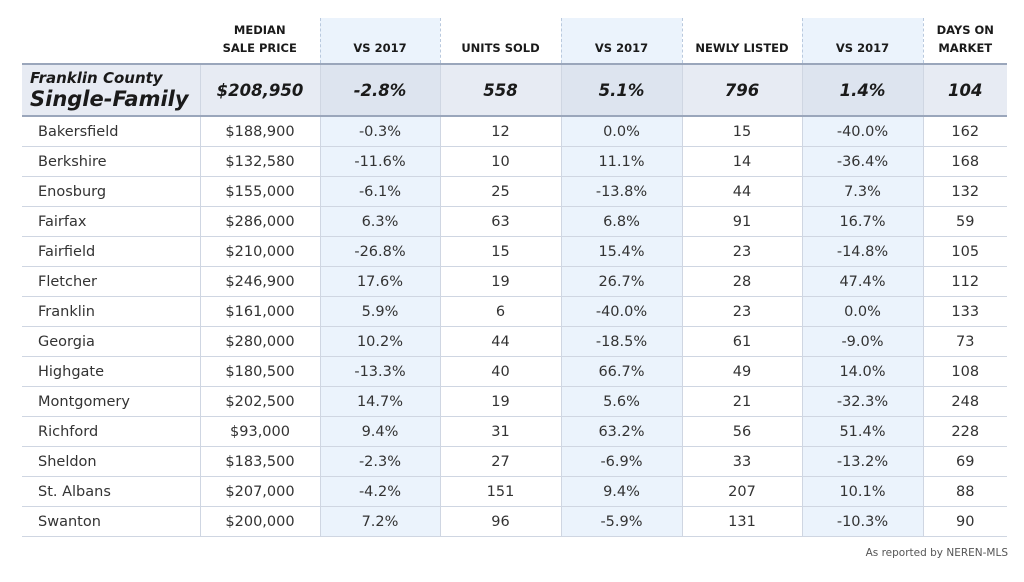 The width and height of the screenshot is (1024, 582). What do you see at coordinates (863, 161) in the screenshot?
I see `listed-vs-2017-cell: -36.4%` at bounding box center [863, 161].